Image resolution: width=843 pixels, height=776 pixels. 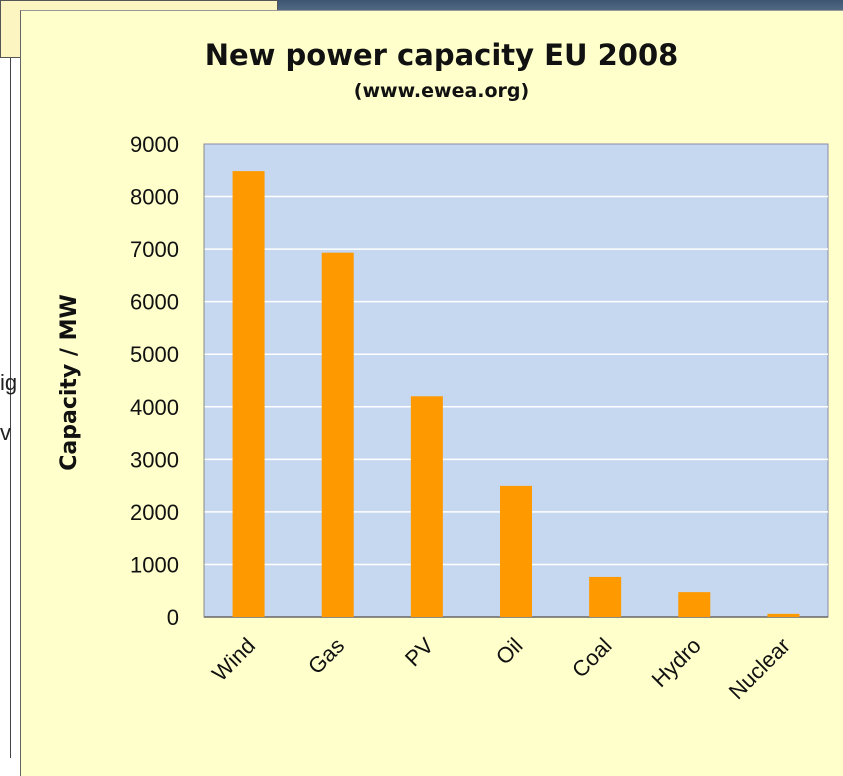 I want to click on bar-coal, so click(x=605, y=597).